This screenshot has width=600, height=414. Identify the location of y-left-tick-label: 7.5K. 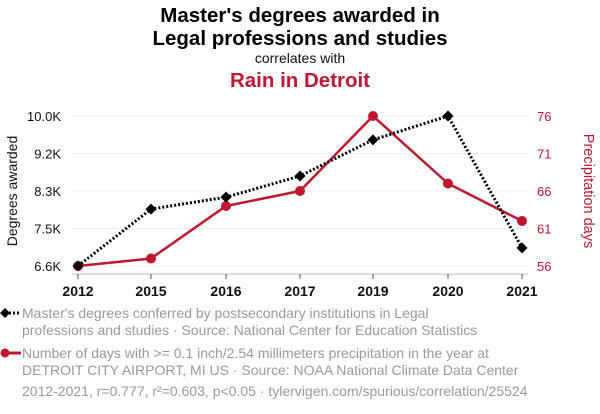
(47, 229).